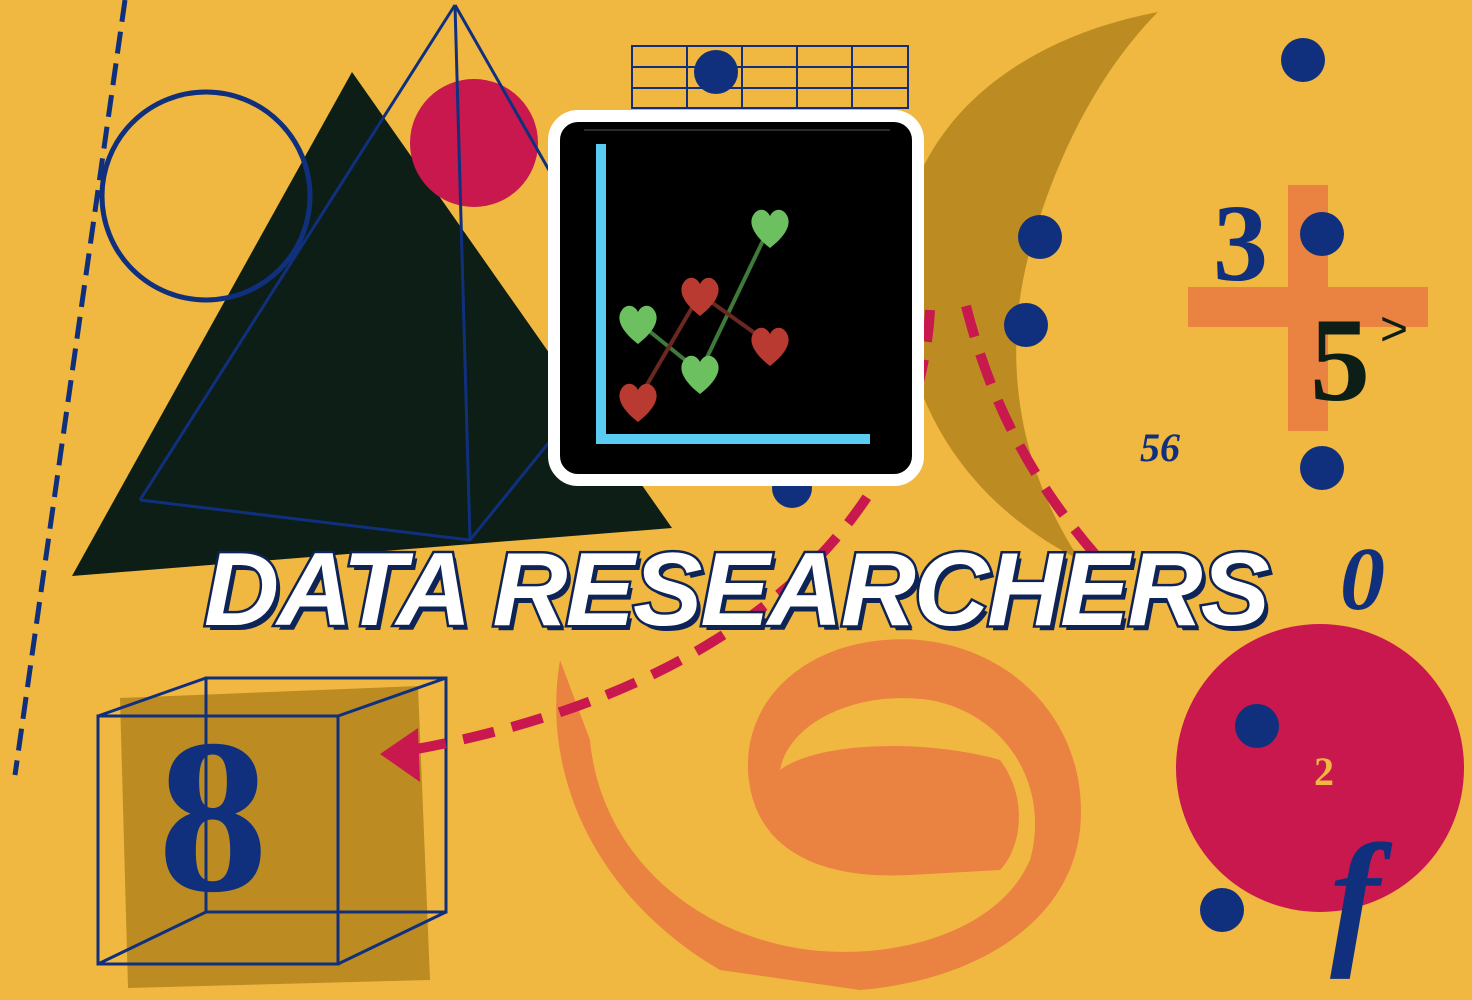 The width and height of the screenshot is (1472, 1000). What do you see at coordinates (770, 77) in the screenshot?
I see `grid-strip` at bounding box center [770, 77].